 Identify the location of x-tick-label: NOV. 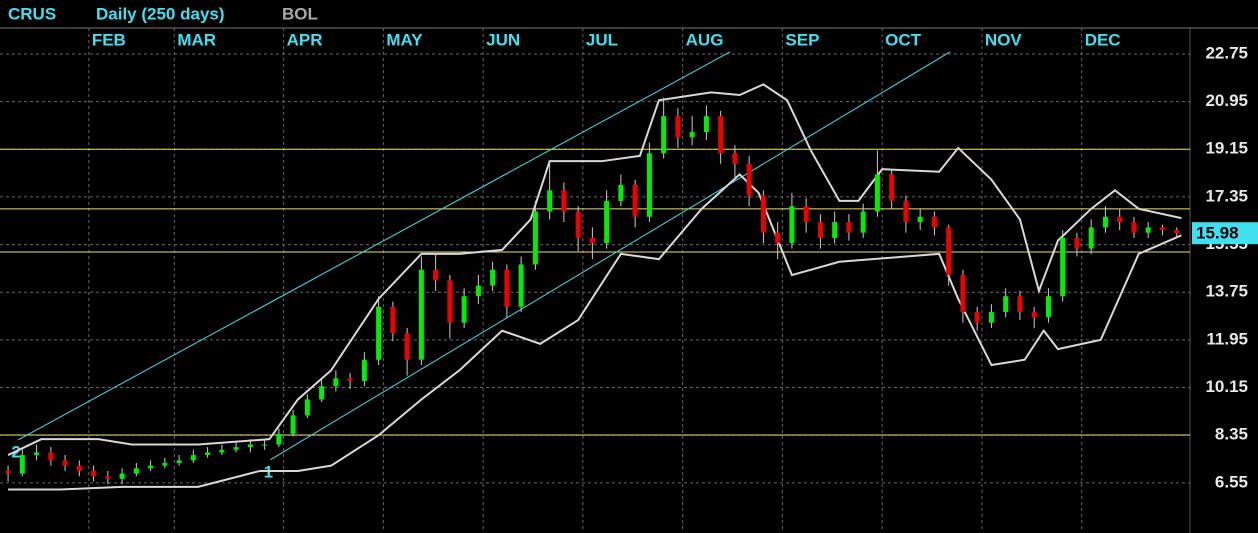
(1004, 39).